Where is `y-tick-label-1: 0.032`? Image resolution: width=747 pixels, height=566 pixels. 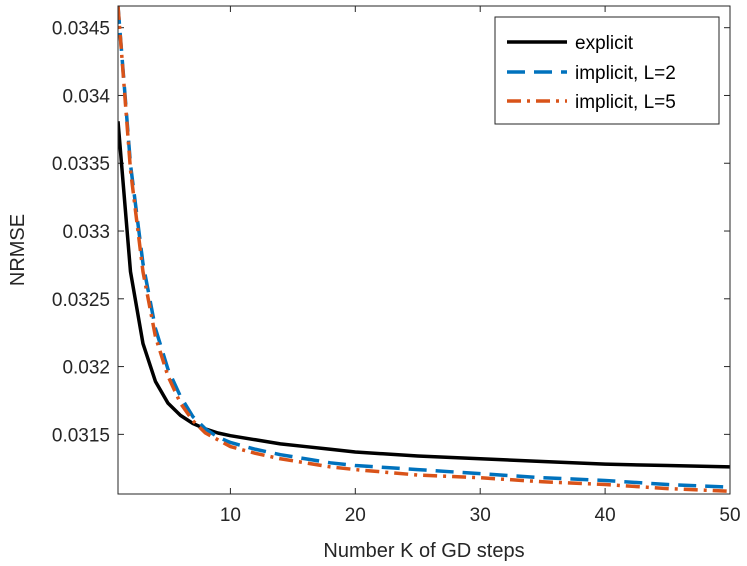
y-tick-label-1: 0.032 is located at coordinates (86, 368).